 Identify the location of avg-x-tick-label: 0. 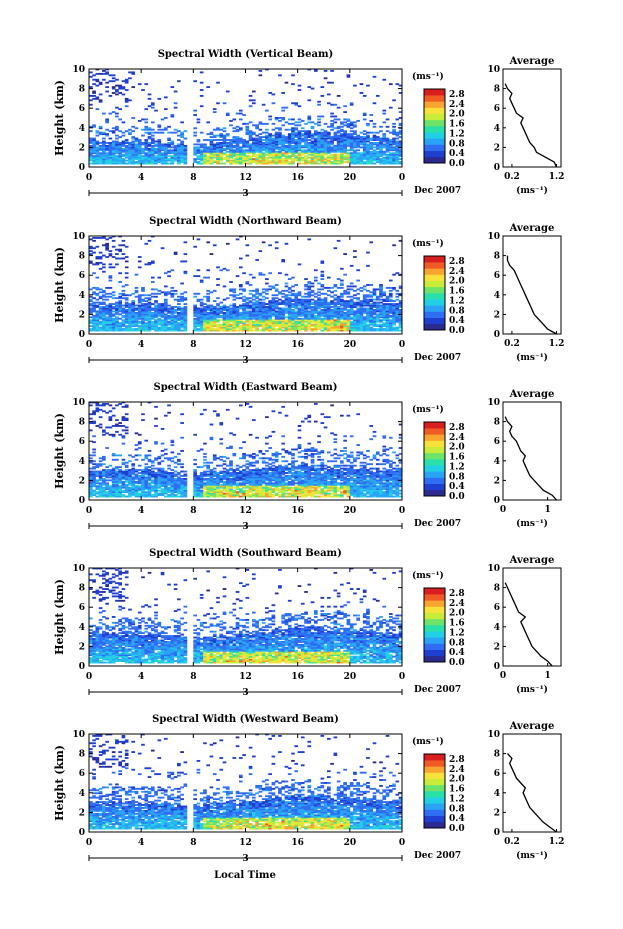
(503, 510).